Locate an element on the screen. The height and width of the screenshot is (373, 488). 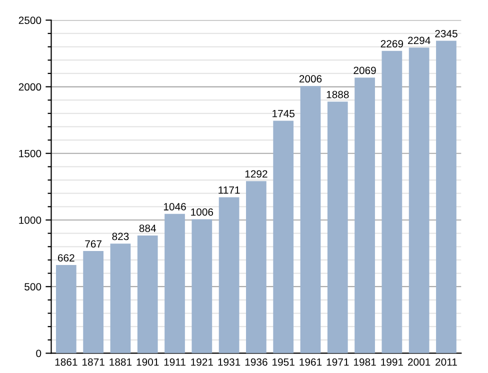
data-label: 1046 is located at coordinates (175, 206).